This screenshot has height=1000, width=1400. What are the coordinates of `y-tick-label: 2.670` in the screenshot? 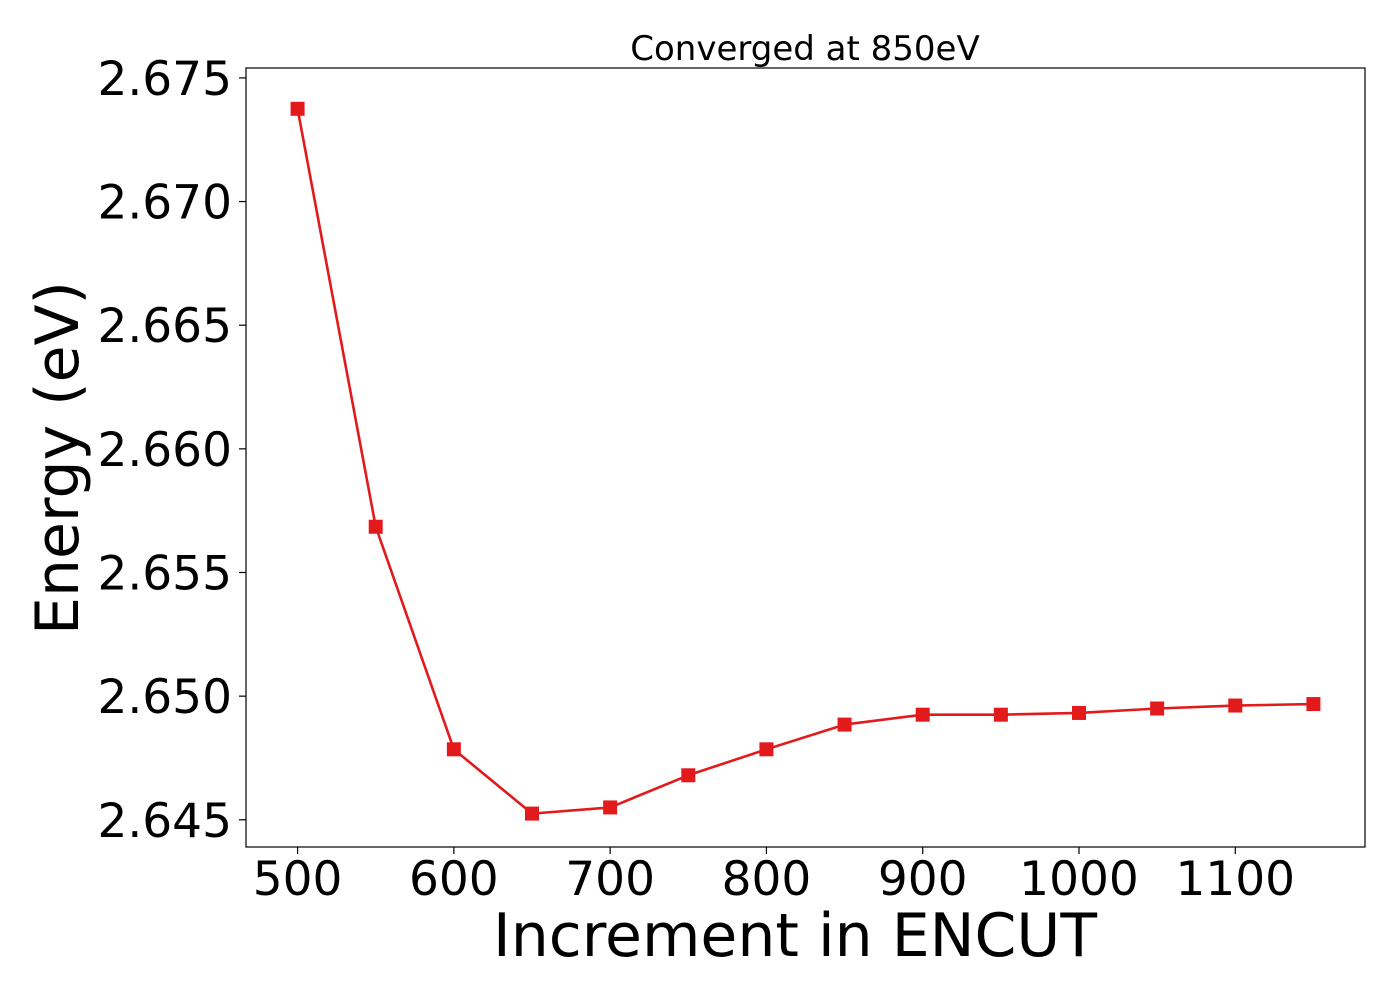 It's located at (164, 203).